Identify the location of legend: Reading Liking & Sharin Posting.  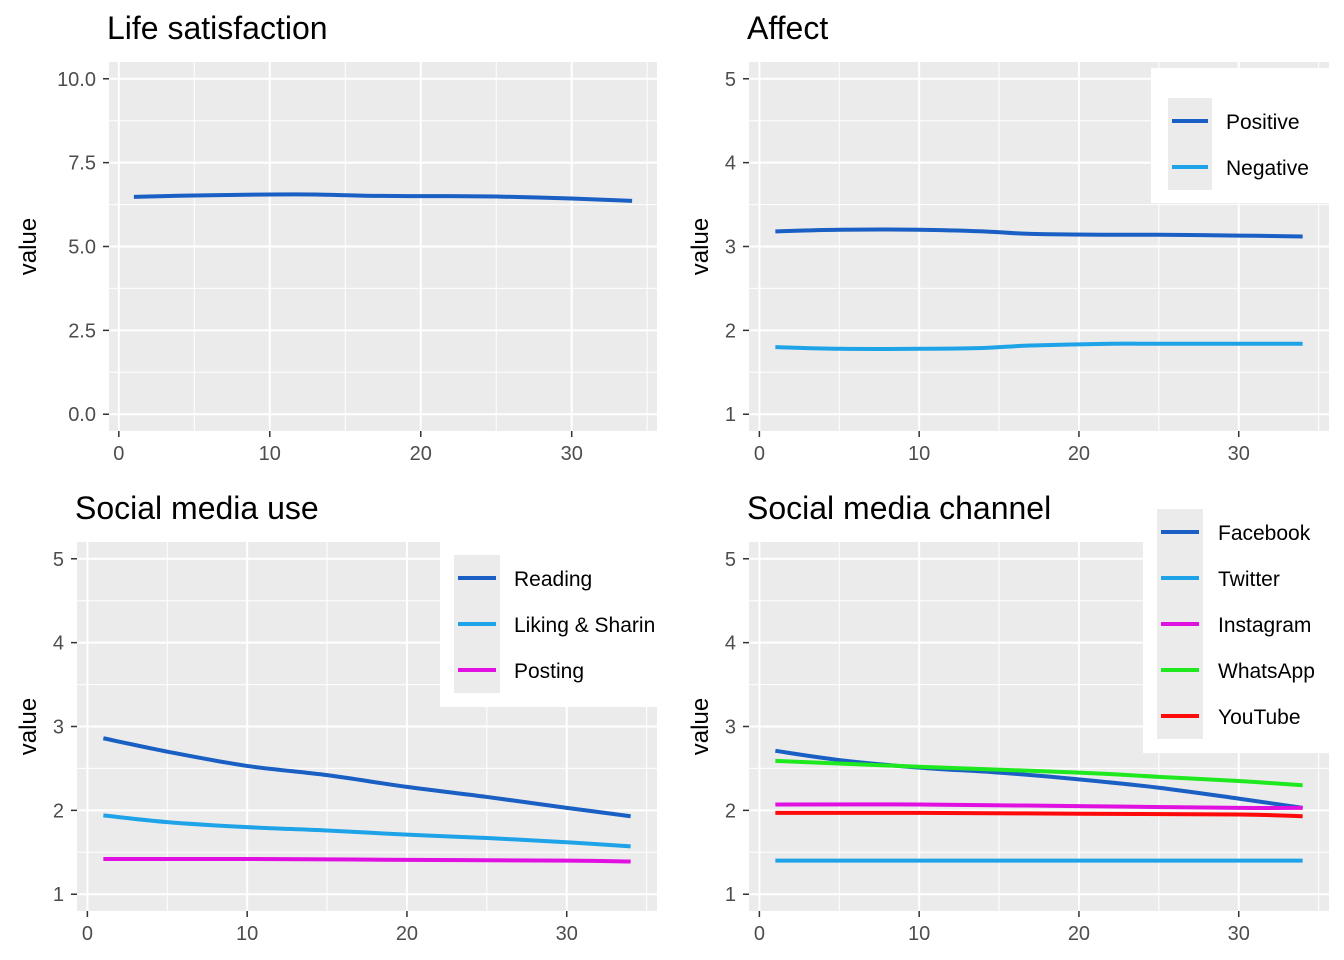
(548, 624).